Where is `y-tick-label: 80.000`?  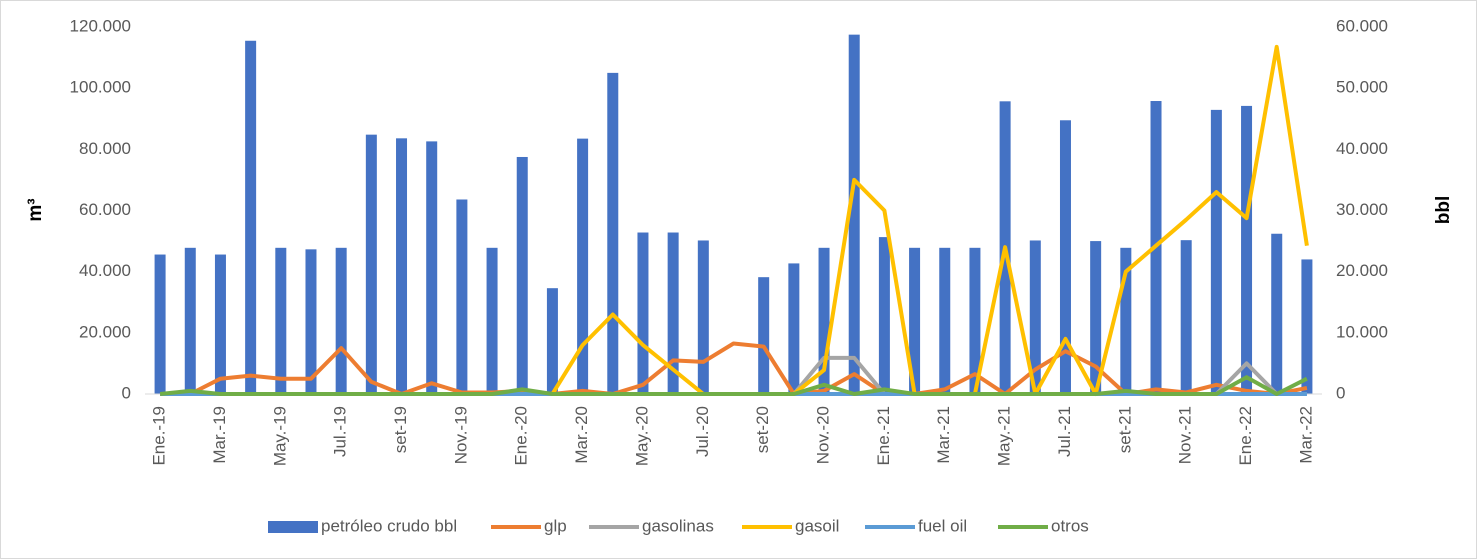
y-tick-label: 80.000 is located at coordinates (105, 148).